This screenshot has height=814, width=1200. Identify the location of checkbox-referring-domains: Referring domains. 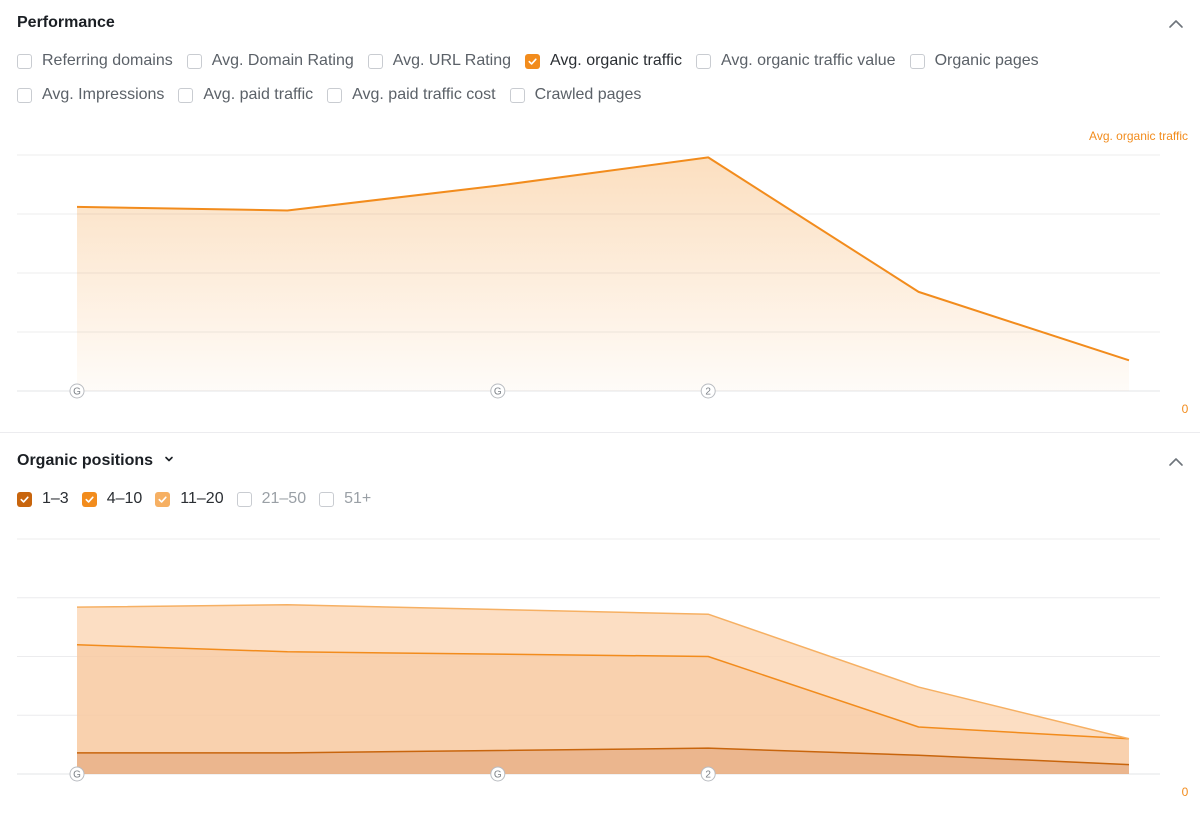
(95, 61).